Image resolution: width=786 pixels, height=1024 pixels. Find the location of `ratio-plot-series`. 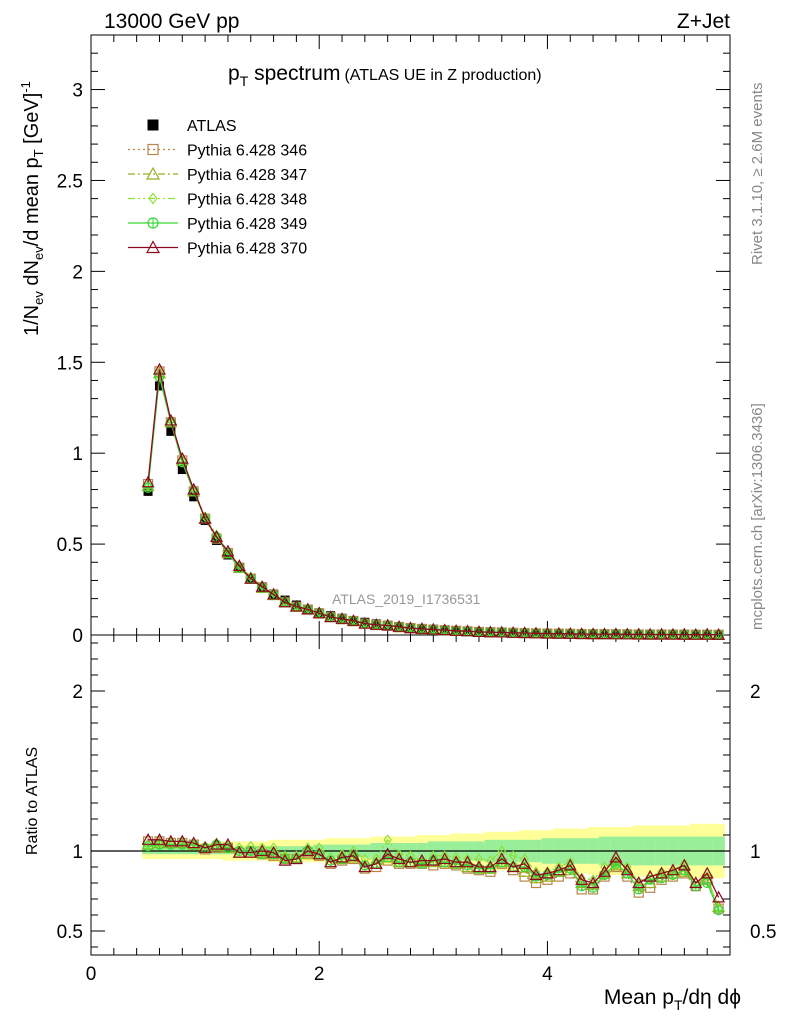

ratio-plot-series is located at coordinates (433, 874).